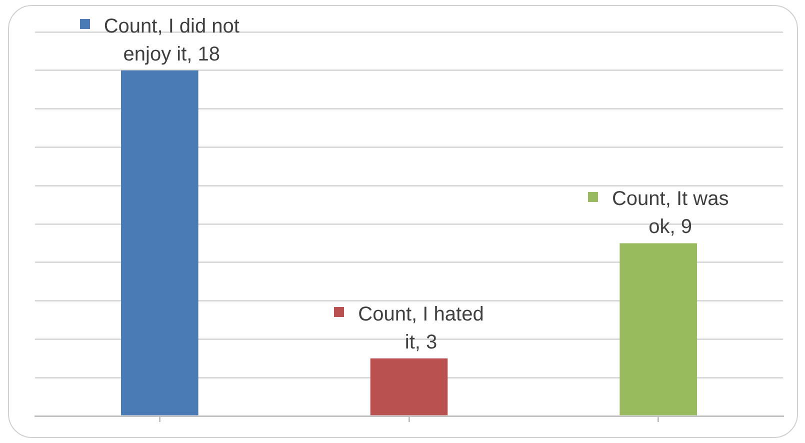 This screenshot has width=805, height=443. Describe the element at coordinates (421, 328) in the screenshot. I see `data-label: Count, I hated it, 3` at that location.